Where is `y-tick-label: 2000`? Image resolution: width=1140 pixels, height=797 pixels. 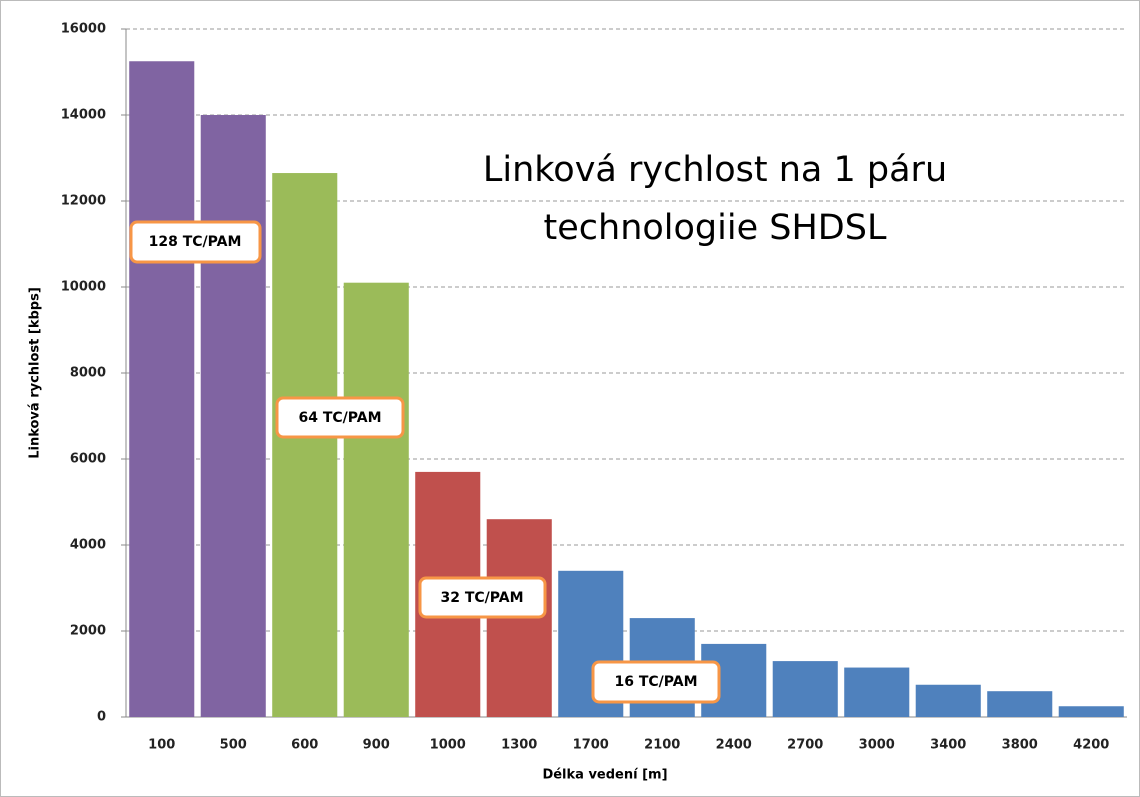 y-tick-label: 2000 is located at coordinates (88, 631).